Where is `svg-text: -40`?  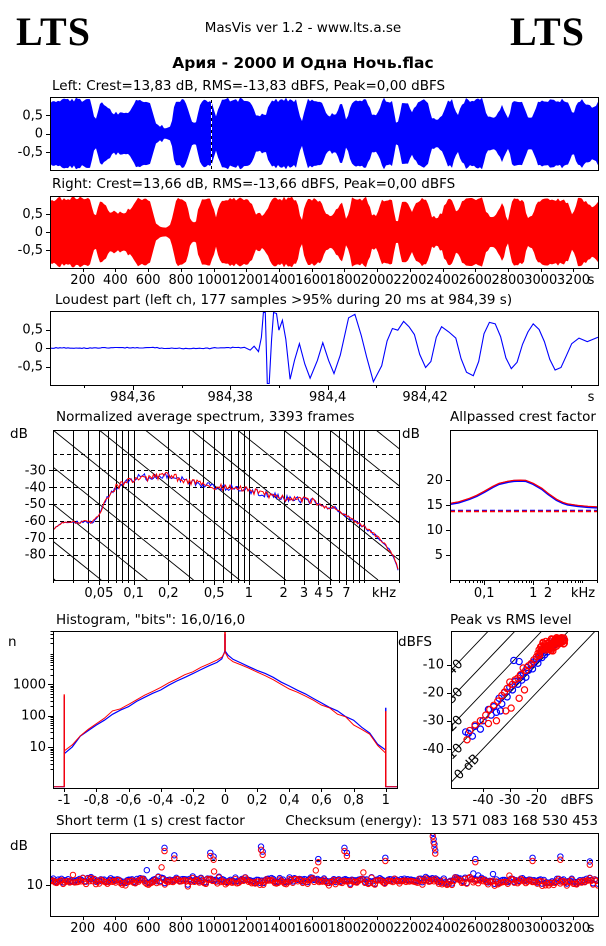
svg-text: -40 is located at coordinates (433, 749).